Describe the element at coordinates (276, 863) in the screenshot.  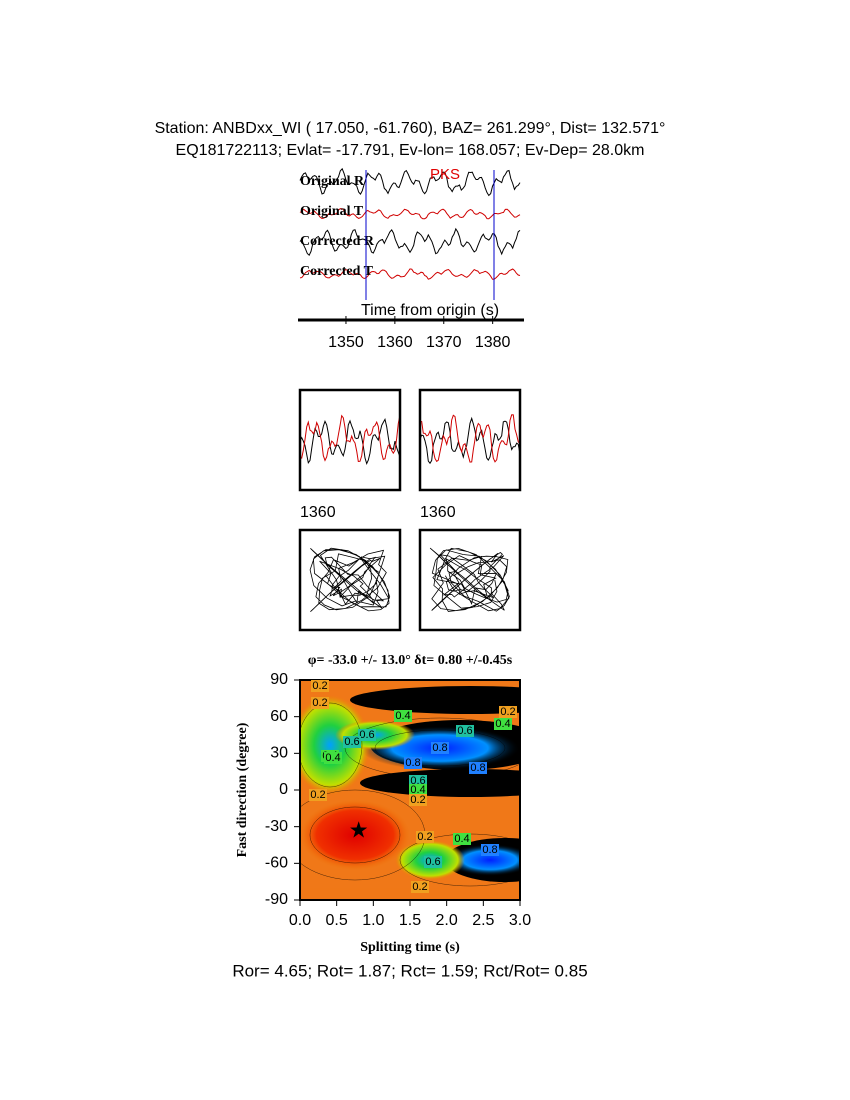
I see `y-tick-label: -60` at that location.